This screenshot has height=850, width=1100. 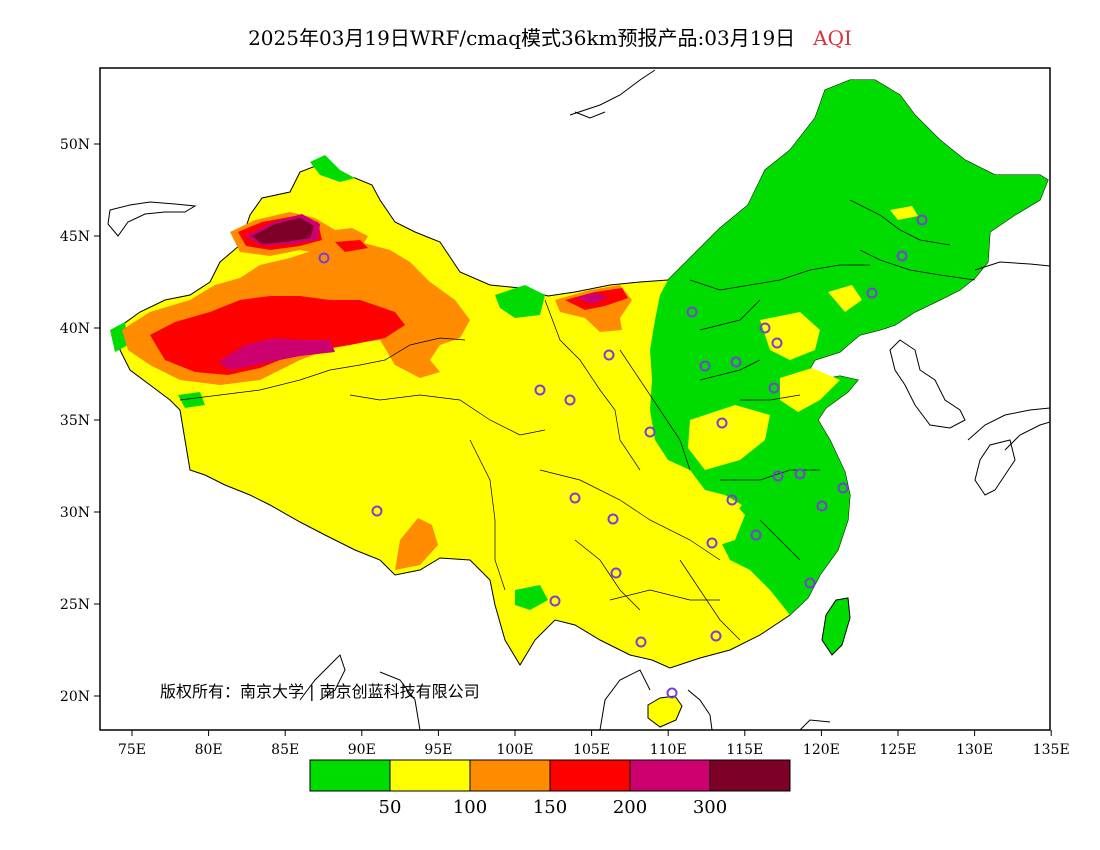 What do you see at coordinates (531, 597) in the screenshot?
I see `good-patch-yunnan` at bounding box center [531, 597].